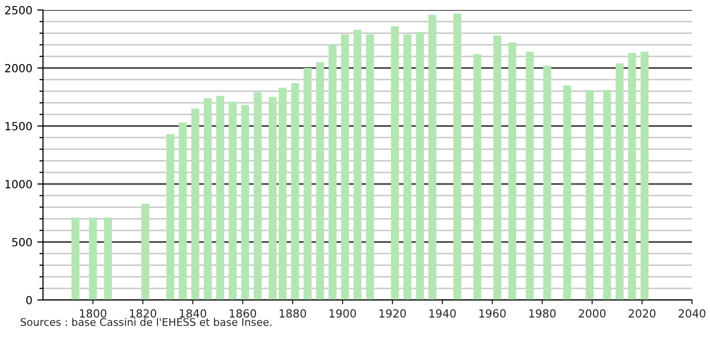 The width and height of the screenshot is (710, 340). Describe the element at coordinates (393, 313) in the screenshot. I see `x-tick-label: 1920` at that location.